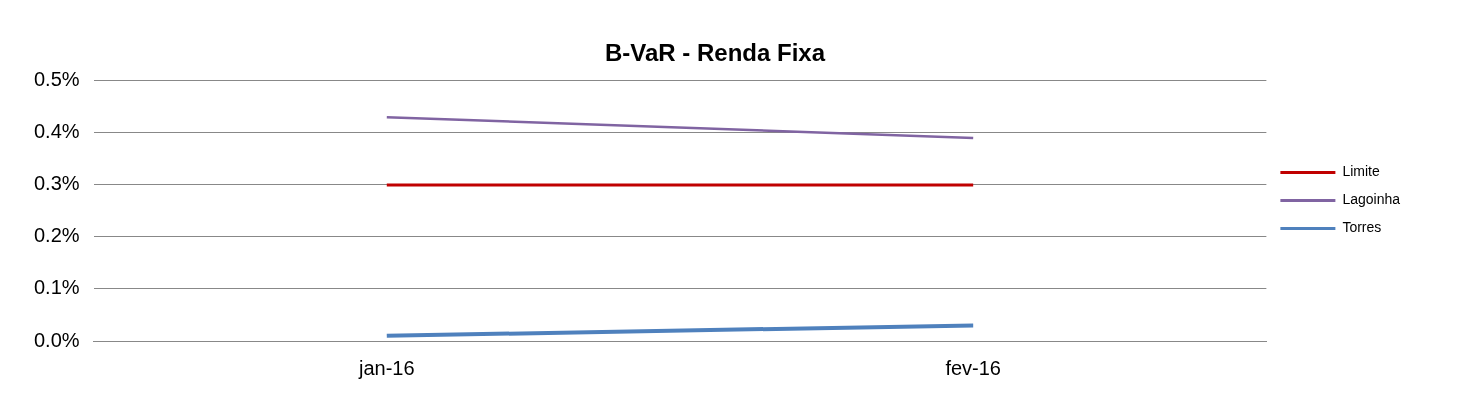 This screenshot has width=1470, height=401. What do you see at coordinates (56, 131) in the screenshot?
I see `y-tick-label: 0.4%` at bounding box center [56, 131].